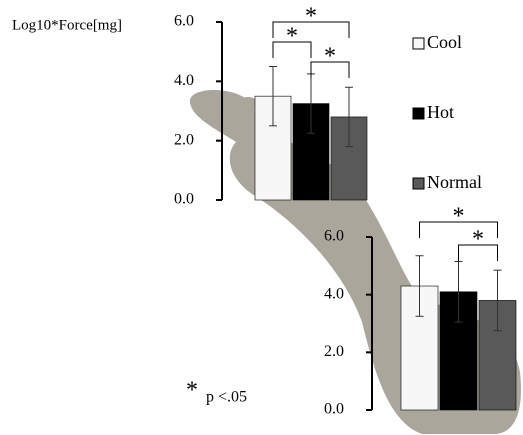 The height and width of the screenshot is (435, 523). I want to click on note-symbol: *, so click(192, 391).